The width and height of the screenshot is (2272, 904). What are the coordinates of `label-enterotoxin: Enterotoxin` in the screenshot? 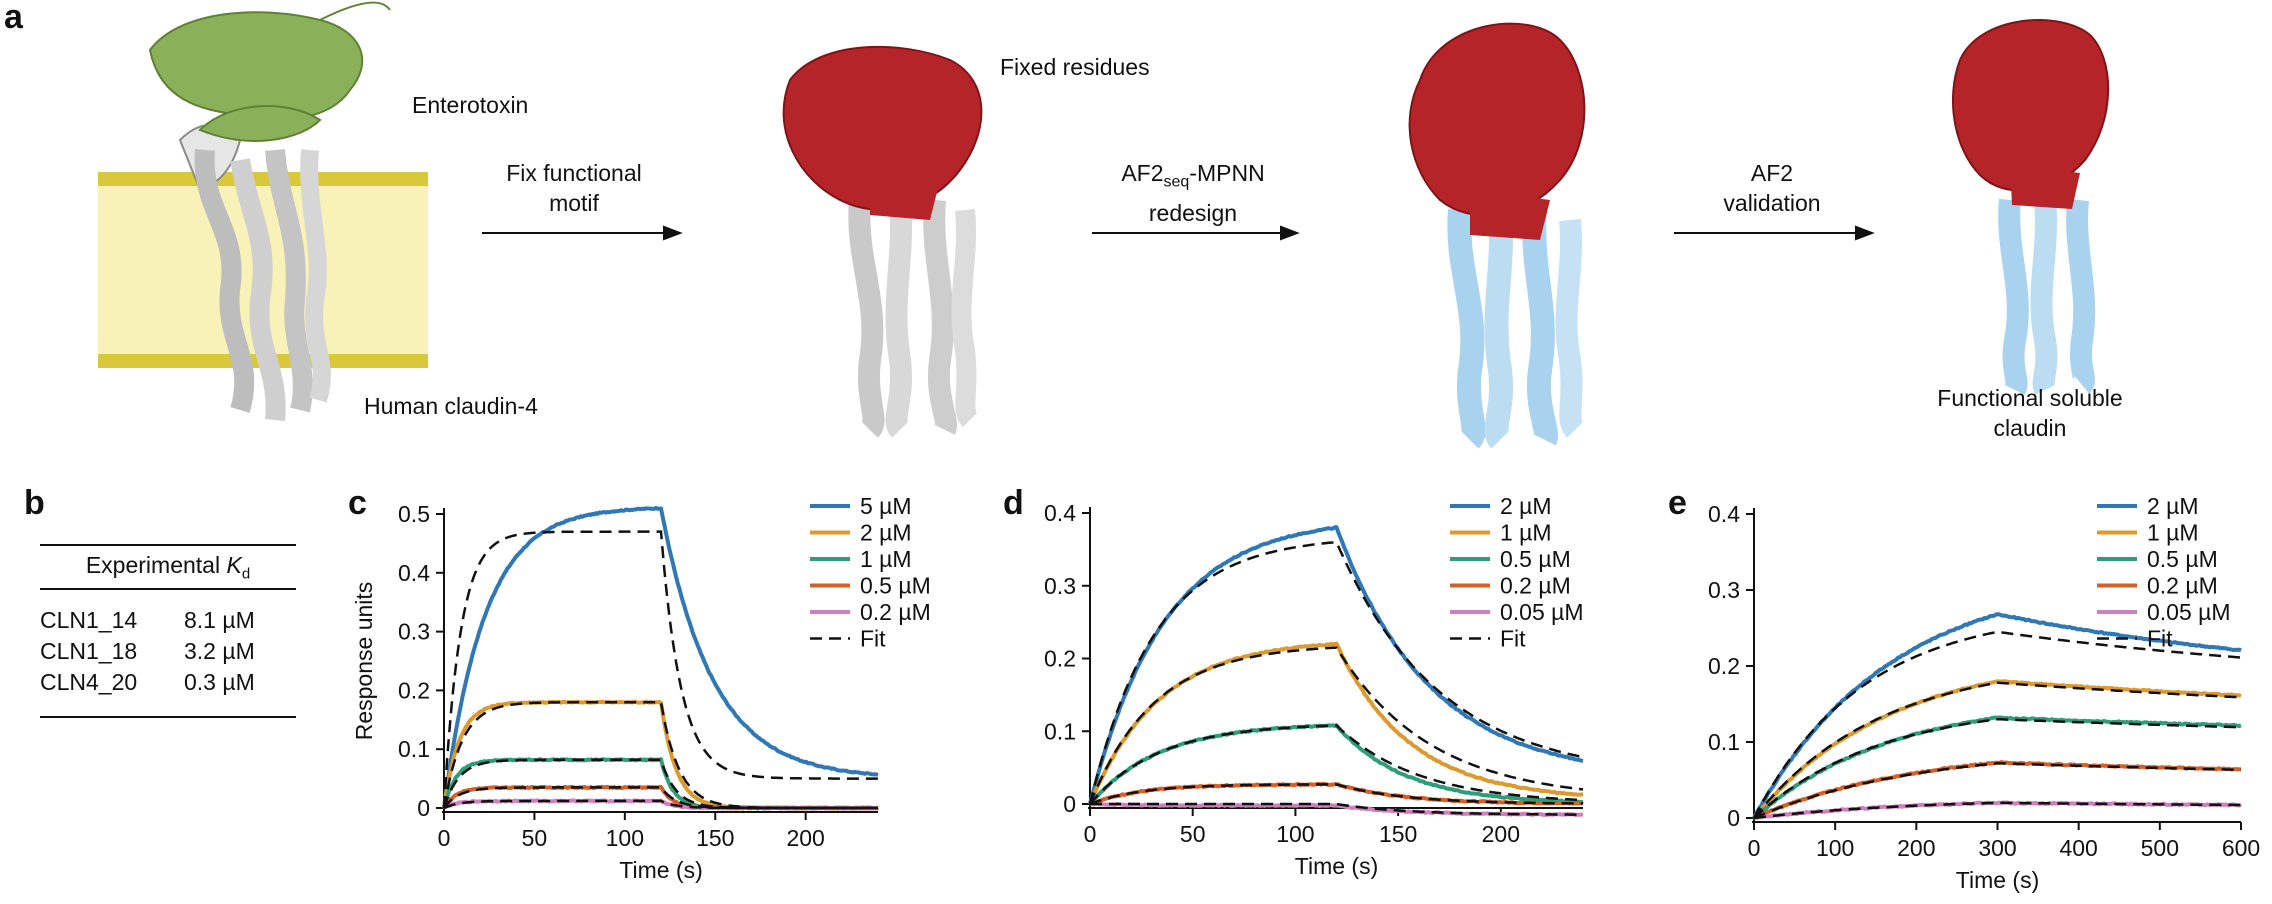 It's located at (470, 105).